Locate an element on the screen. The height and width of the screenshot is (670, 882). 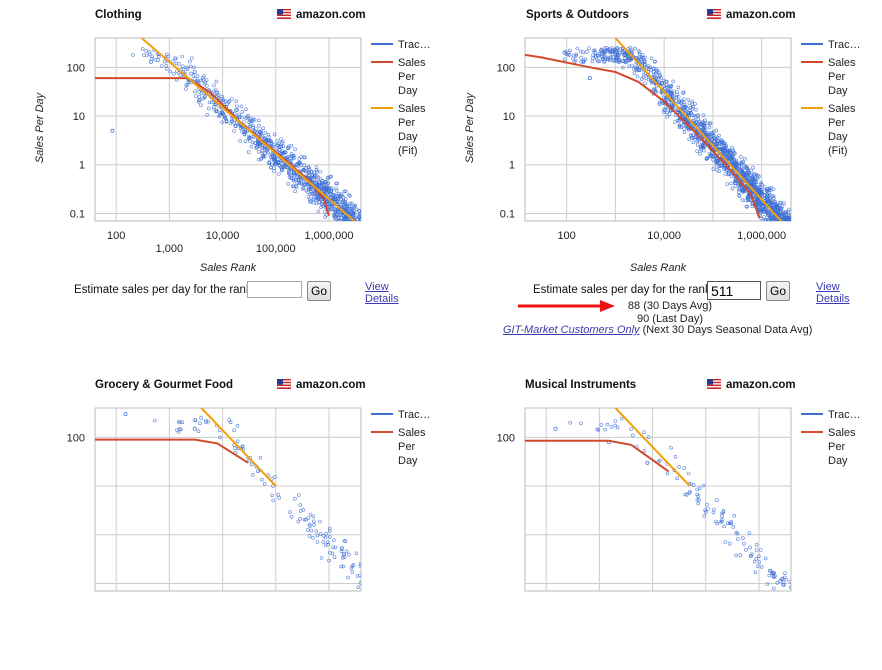
fit-line is located at coordinates (248, 129).